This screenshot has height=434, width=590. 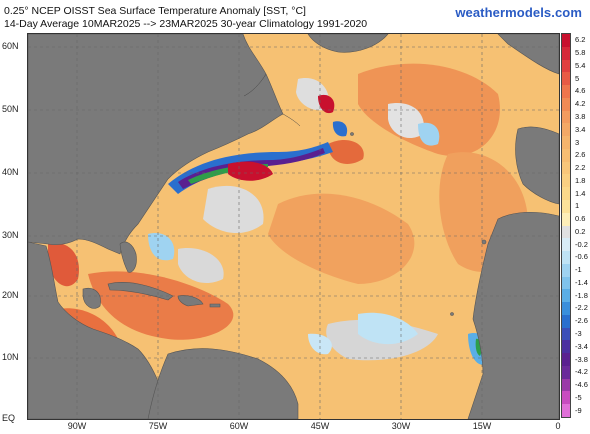 What do you see at coordinates (581, 385) in the screenshot?
I see `colorbar-tick-label: -4.6` at bounding box center [581, 385].